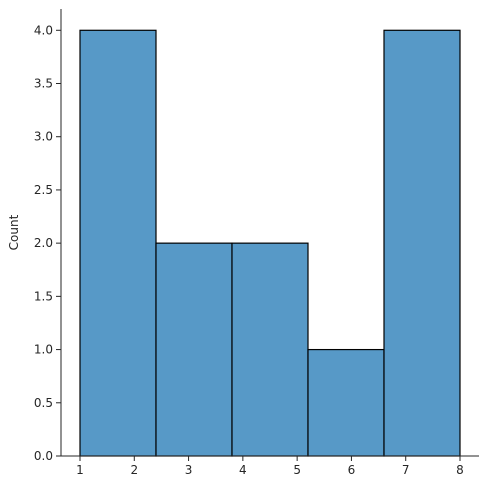 The image size is (490, 489). Describe the element at coordinates (43, 243) in the screenshot. I see `y-tick-label: 2.0` at that location.